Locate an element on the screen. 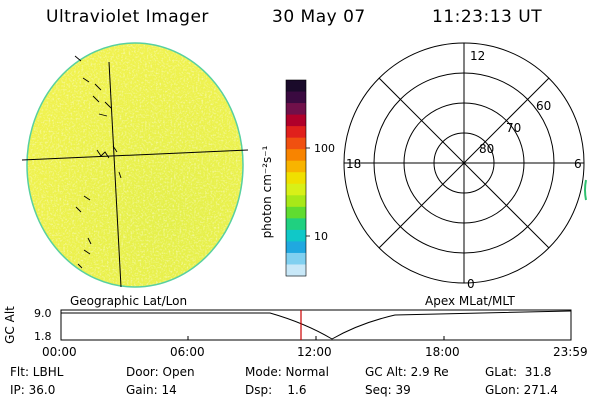 The image size is (600, 400). altitude-curve is located at coordinates (316, 325).